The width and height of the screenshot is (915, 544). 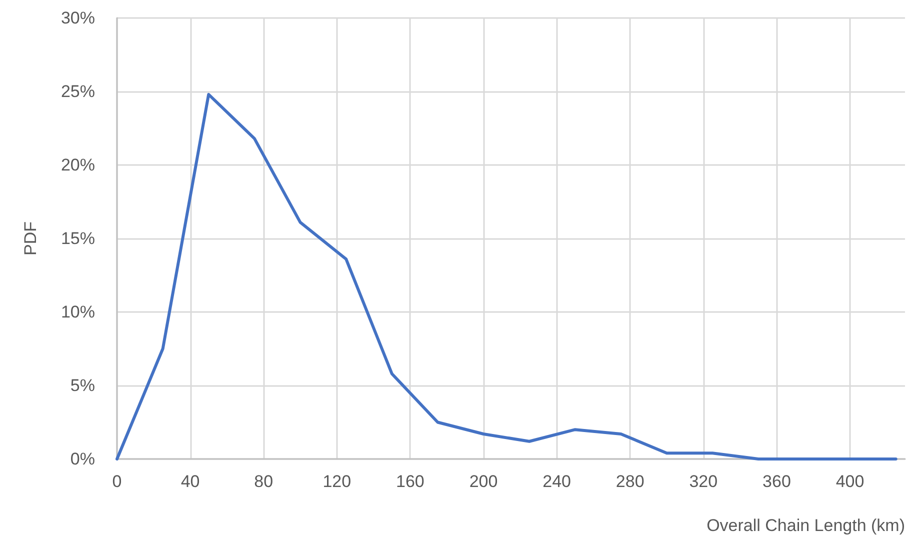 What do you see at coordinates (483, 481) in the screenshot?
I see `x-tick-label: 200` at bounding box center [483, 481].